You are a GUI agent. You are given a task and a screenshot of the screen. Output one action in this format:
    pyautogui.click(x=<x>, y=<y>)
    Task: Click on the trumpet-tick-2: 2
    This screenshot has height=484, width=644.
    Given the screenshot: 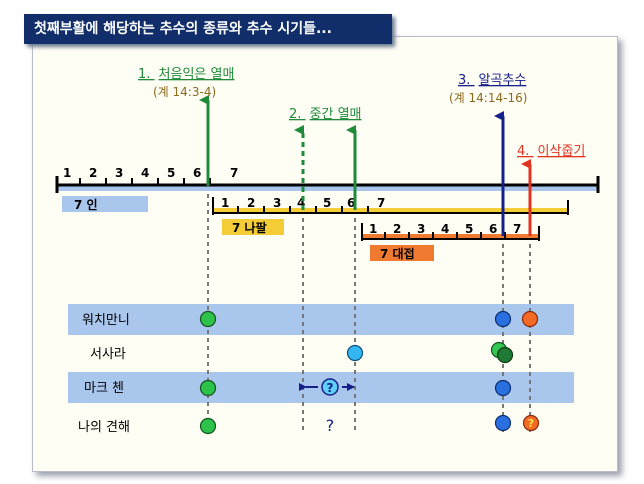 What is the action you would take?
    pyautogui.click(x=251, y=203)
    